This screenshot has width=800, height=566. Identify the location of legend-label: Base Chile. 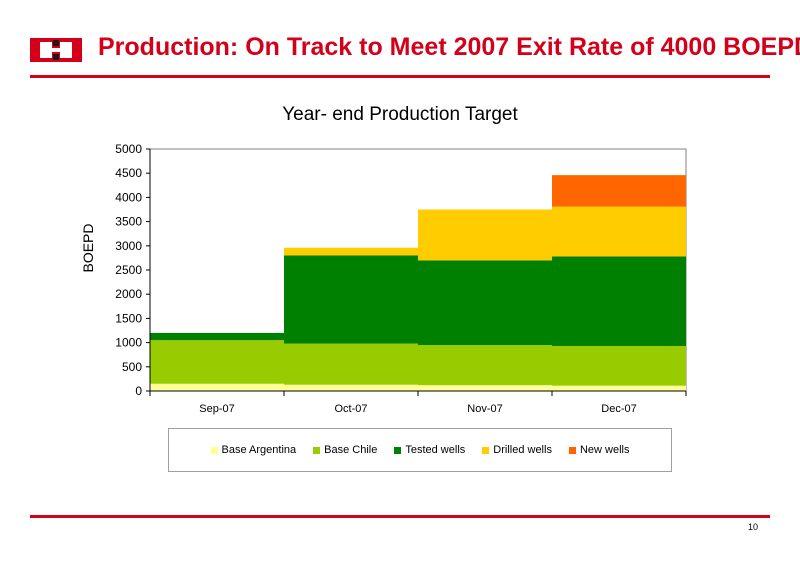
(351, 450).